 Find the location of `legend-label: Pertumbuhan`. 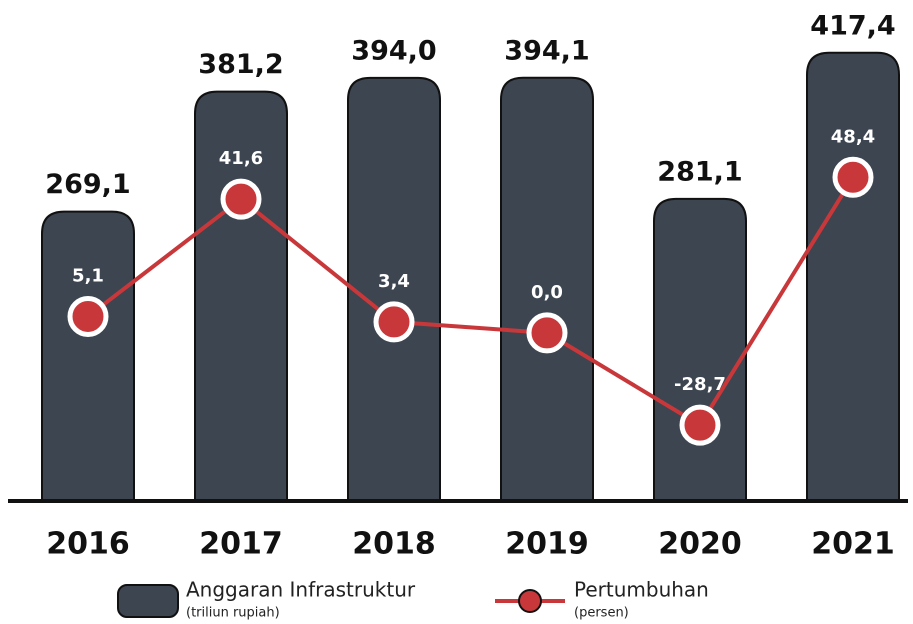

legend-label: Pertumbuhan is located at coordinates (641, 590).